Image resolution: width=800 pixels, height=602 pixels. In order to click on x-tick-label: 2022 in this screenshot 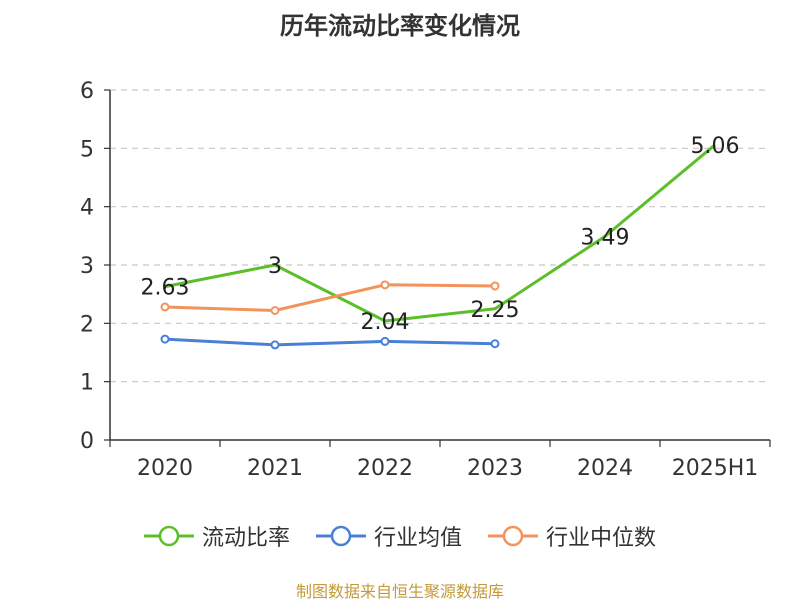, I will do `click(385, 468)`.